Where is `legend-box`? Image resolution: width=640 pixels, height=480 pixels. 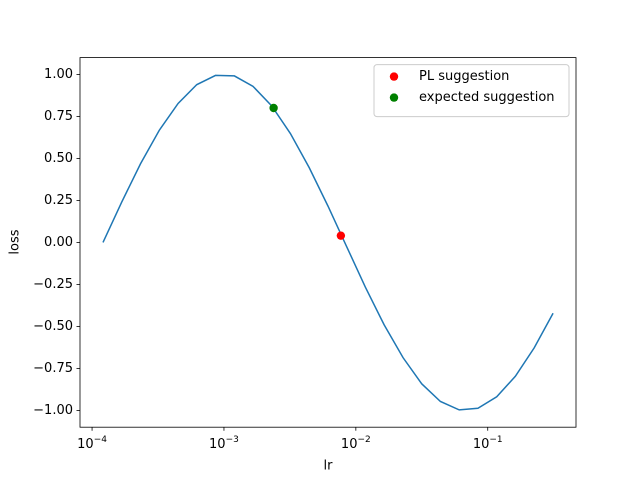
legend-box is located at coordinates (471, 91).